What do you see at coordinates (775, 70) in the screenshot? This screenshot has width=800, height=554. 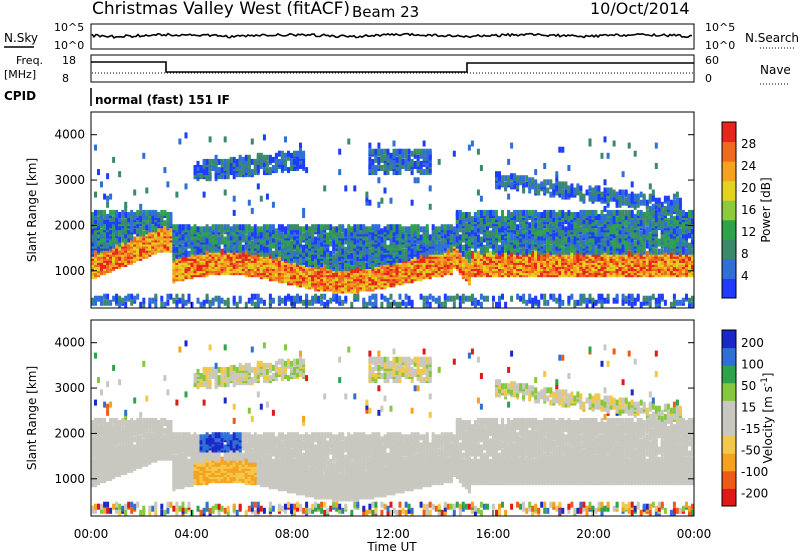 I see `nave-label: Nave` at bounding box center [775, 70].